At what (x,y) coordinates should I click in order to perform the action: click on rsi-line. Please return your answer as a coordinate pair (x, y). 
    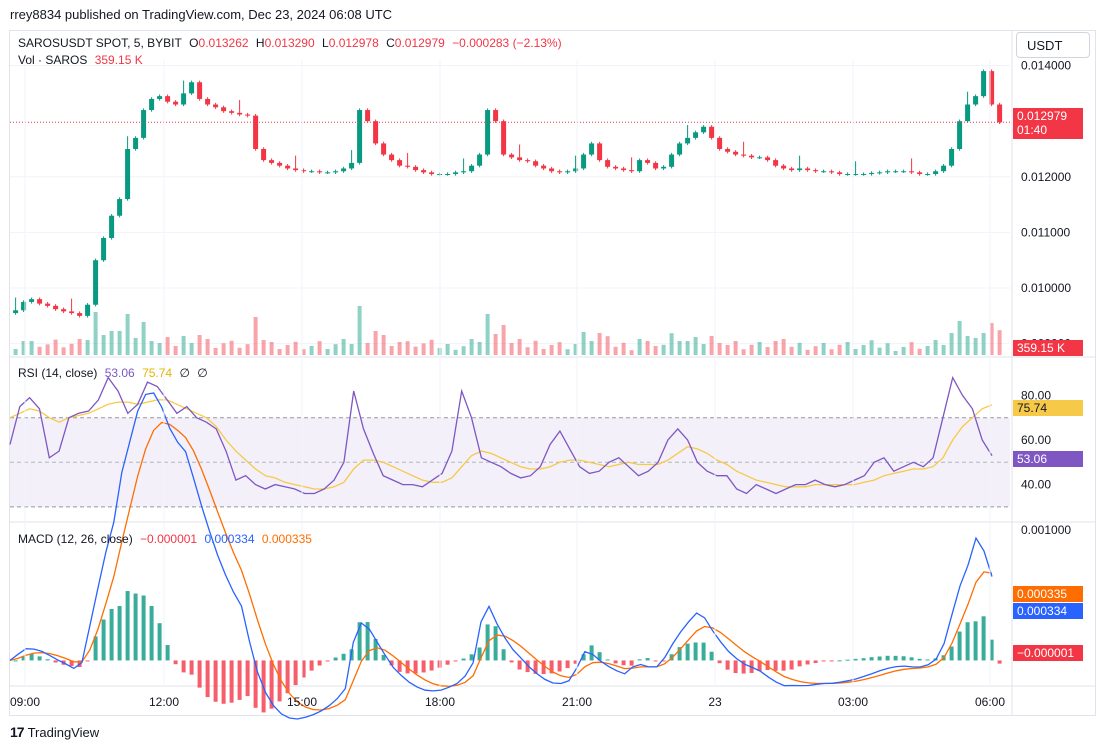
    Looking at the image, I should click on (501, 435).